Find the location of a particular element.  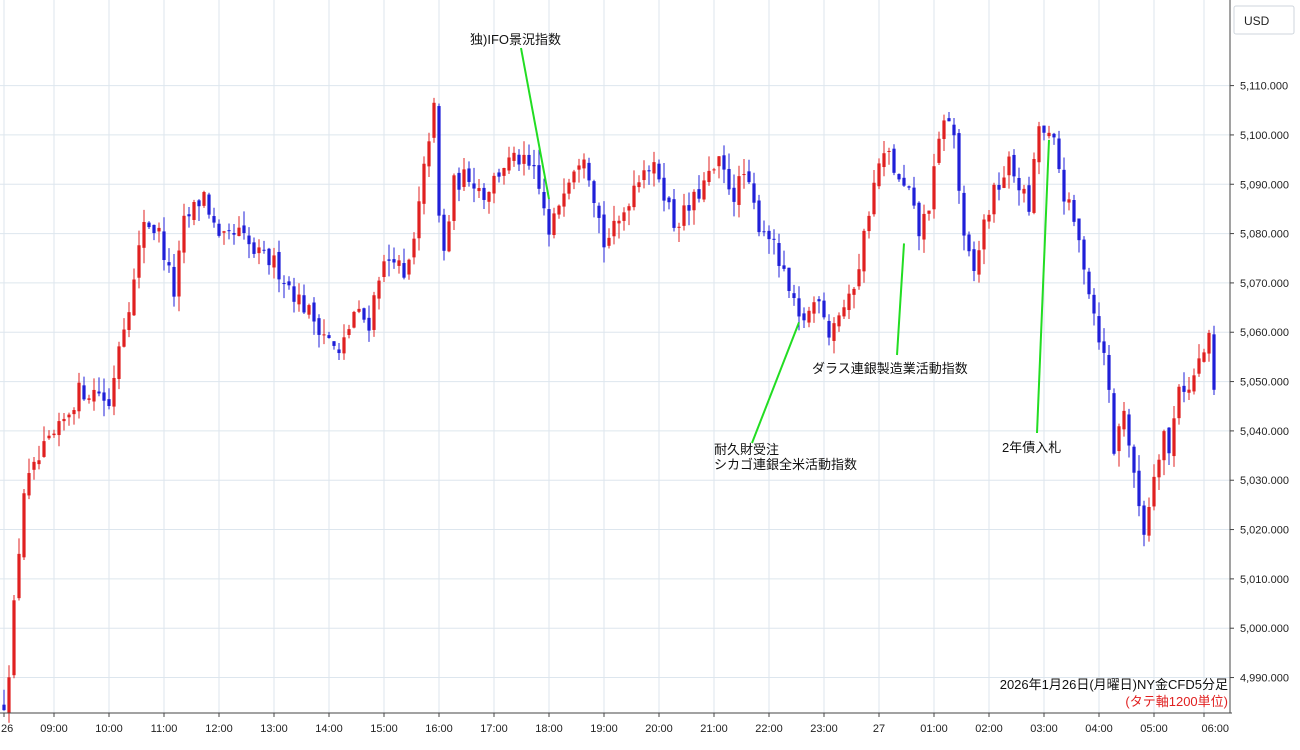

y-tick-label: 5,070.000 is located at coordinates (1264, 284).